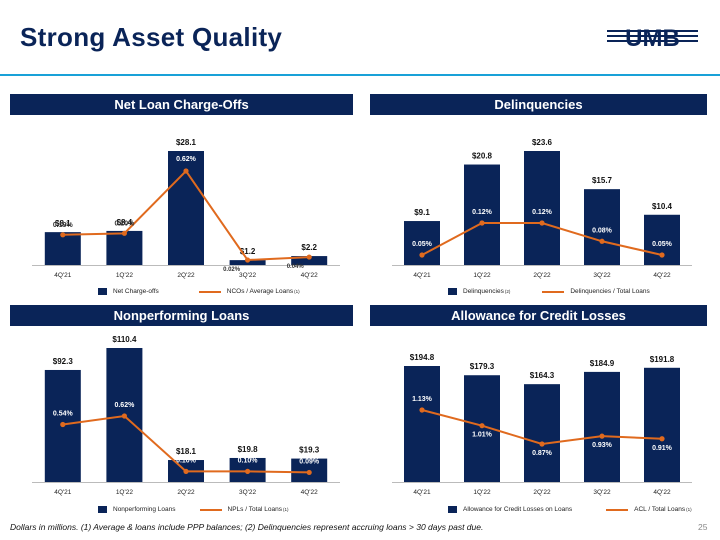  I want to click on legend-item-bar: Nonperforming Loans, so click(137, 509).